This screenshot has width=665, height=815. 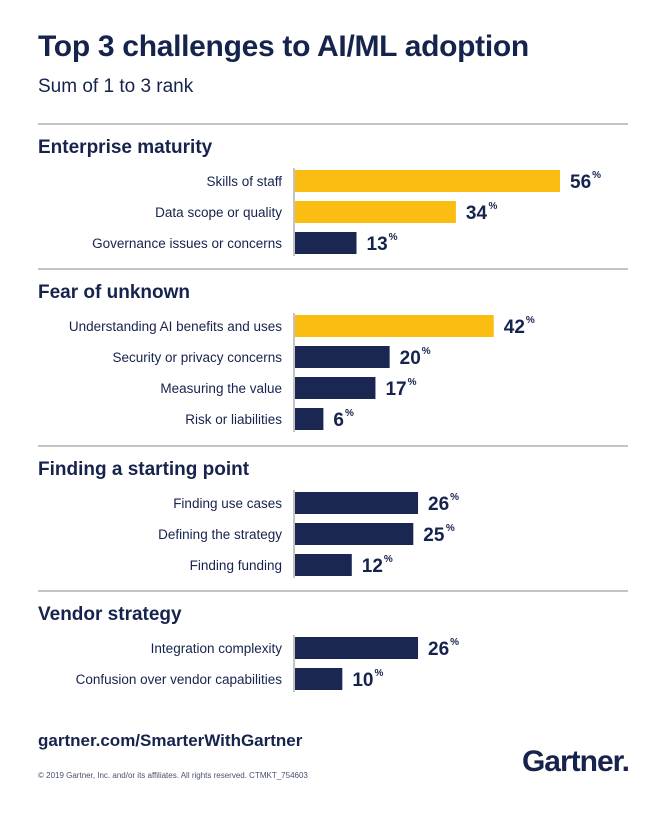 I want to click on category-label: Data scope or quality, so click(x=218, y=212).